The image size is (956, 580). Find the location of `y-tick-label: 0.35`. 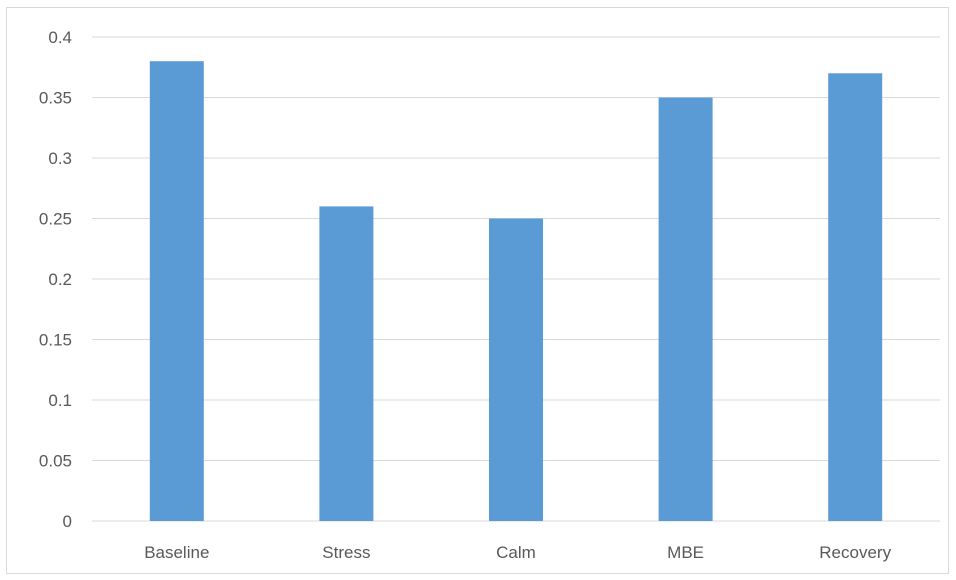

y-tick-label: 0.35 is located at coordinates (55, 98).